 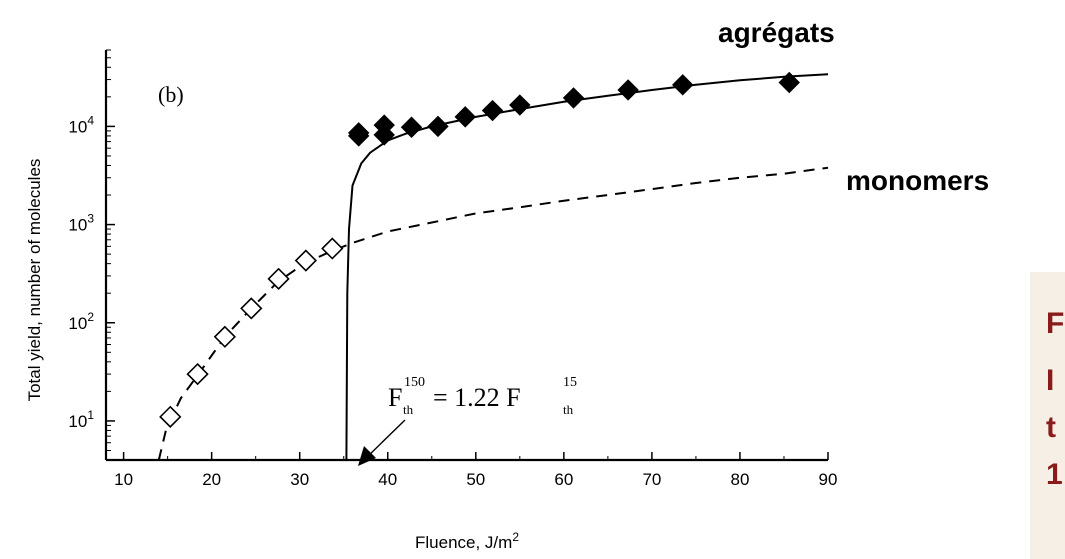 What do you see at coordinates (90, 120) in the screenshot?
I see `y-tick-exponent: 4` at bounding box center [90, 120].